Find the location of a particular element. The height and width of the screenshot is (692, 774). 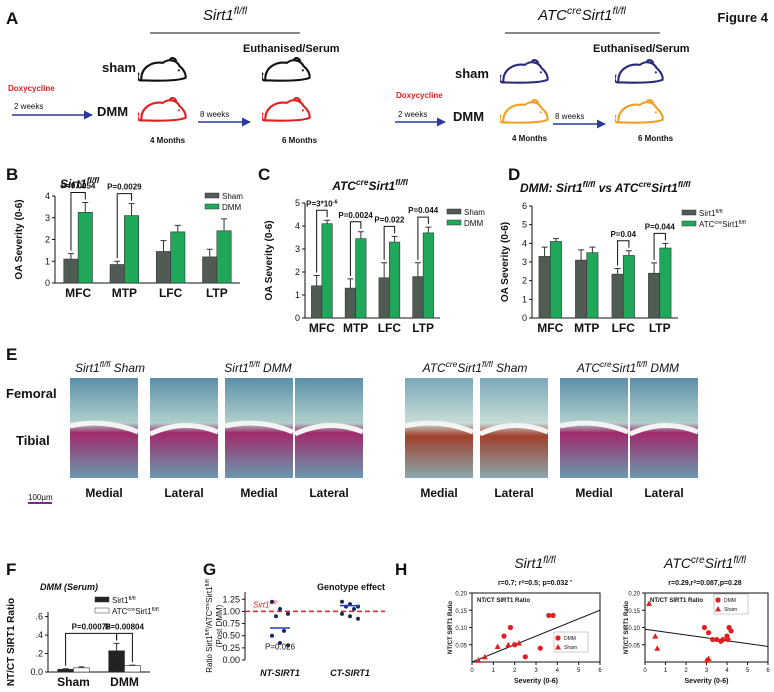

y-axis-label-part: Ratio Sirt1 is located at coordinates (209, 654).